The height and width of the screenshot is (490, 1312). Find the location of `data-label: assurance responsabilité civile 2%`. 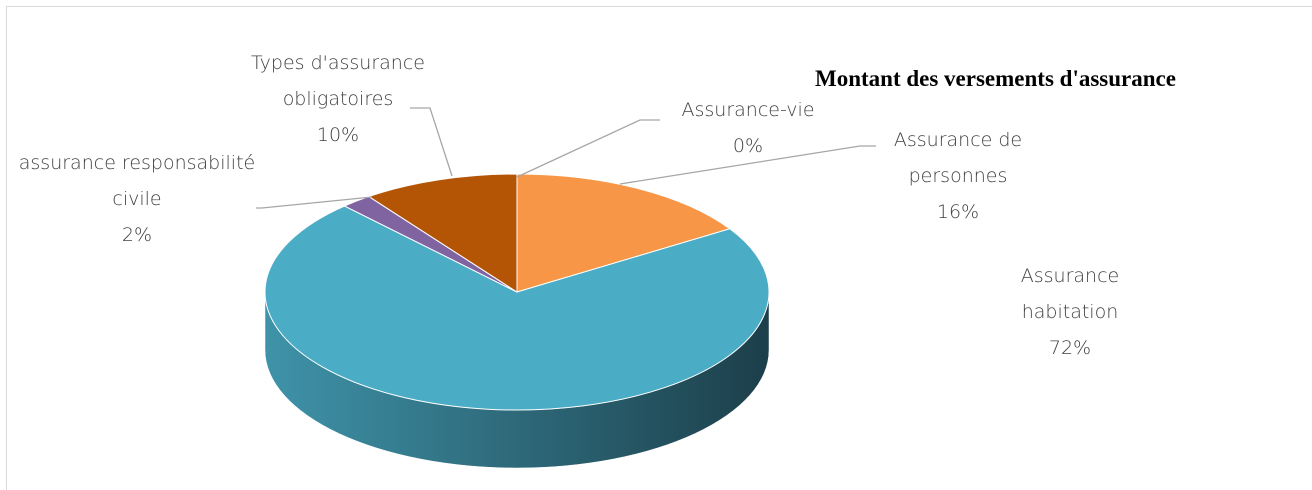

data-label: assurance responsabilité civile 2% is located at coordinates (137, 199).